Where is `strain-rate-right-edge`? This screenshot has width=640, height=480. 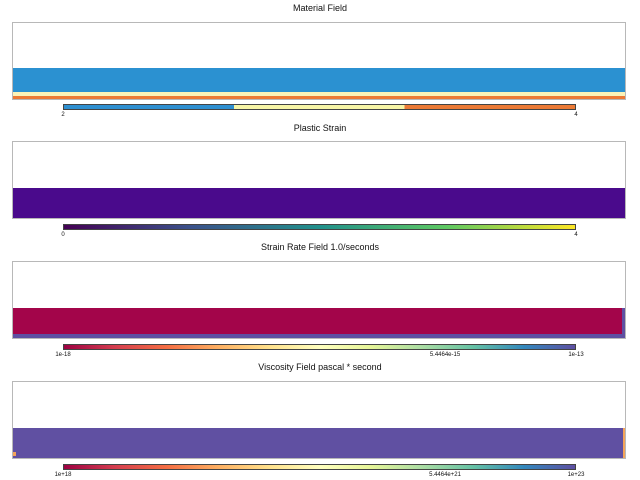 strain-rate-right-edge is located at coordinates (623, 323).